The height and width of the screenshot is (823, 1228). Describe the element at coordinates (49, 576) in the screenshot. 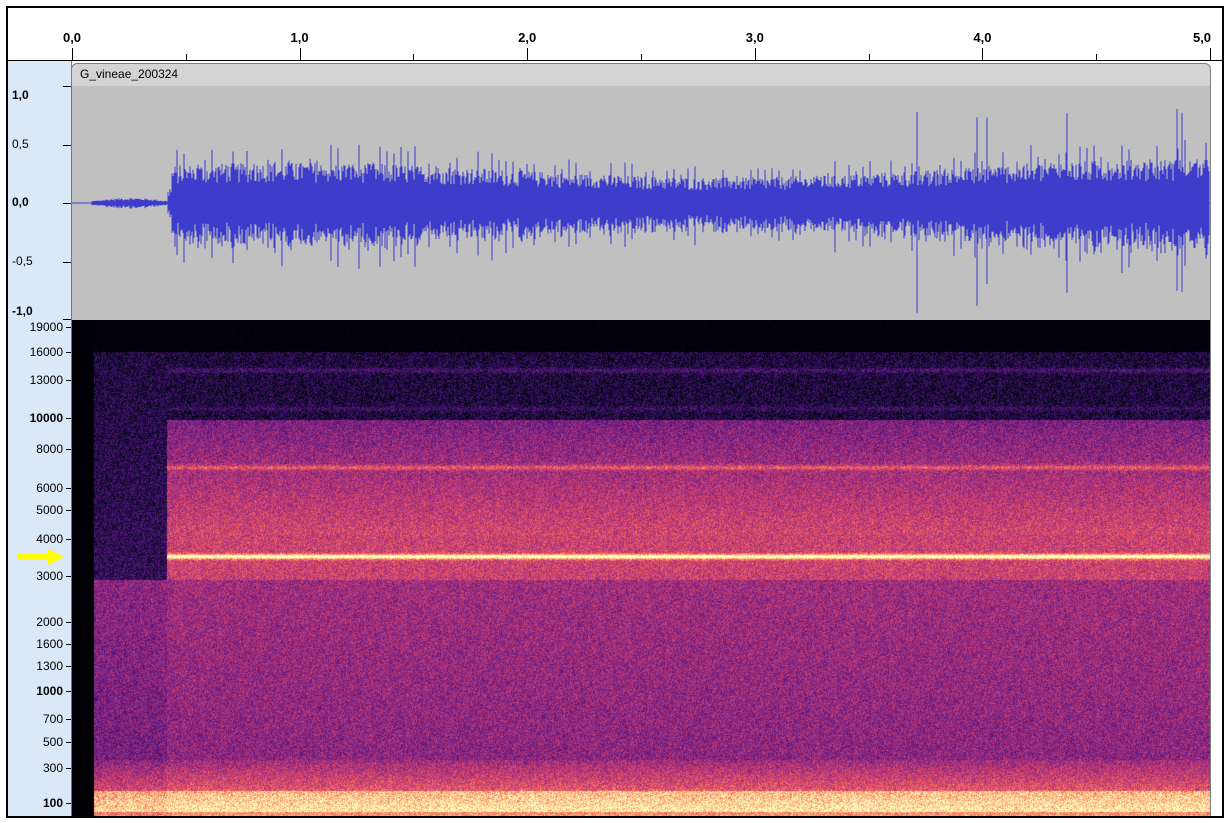

I see `frequency-label: 3000` at that location.